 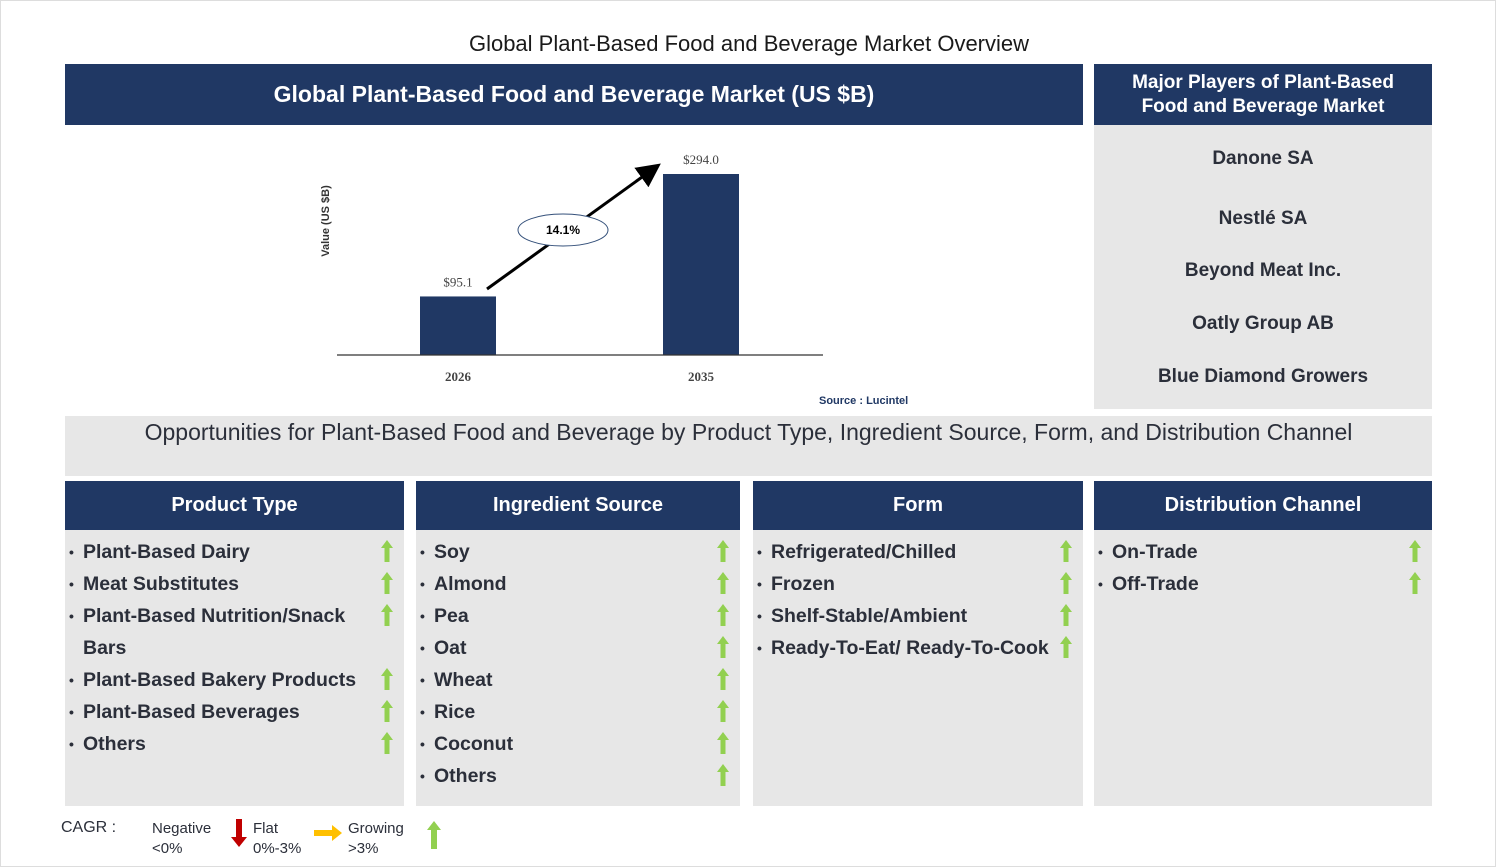 What do you see at coordinates (571, 268) in the screenshot?
I see `bar-chart: Value (US $B) $95.1 2026 $294.0 2035 14.1%` at bounding box center [571, 268].